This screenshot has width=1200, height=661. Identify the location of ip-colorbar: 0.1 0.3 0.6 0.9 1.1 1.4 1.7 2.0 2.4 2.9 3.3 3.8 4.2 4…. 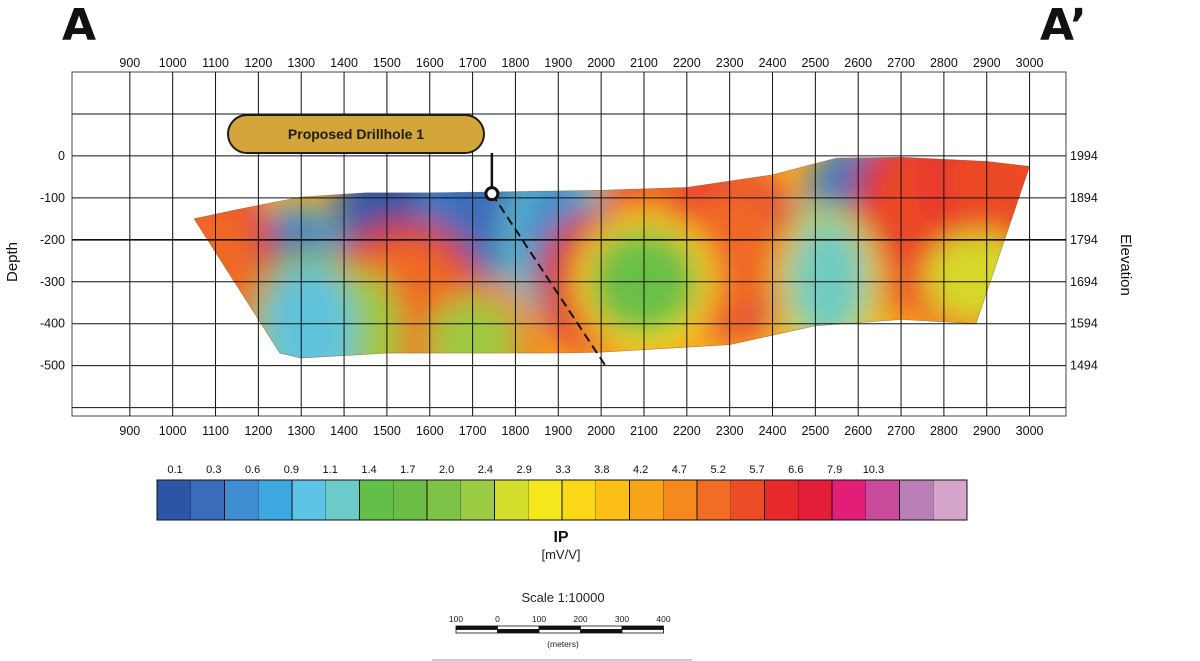
(562, 492).